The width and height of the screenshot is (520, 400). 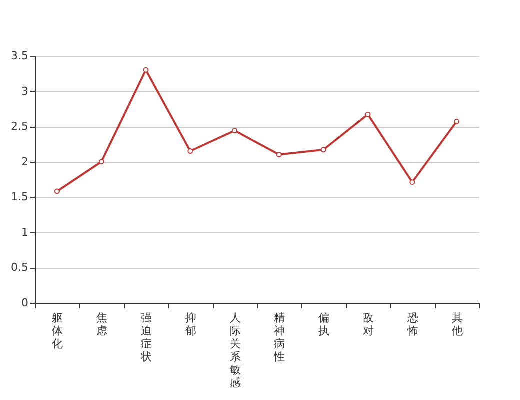 I want to click on x-tick-label: 躯体化, so click(x=58, y=331).